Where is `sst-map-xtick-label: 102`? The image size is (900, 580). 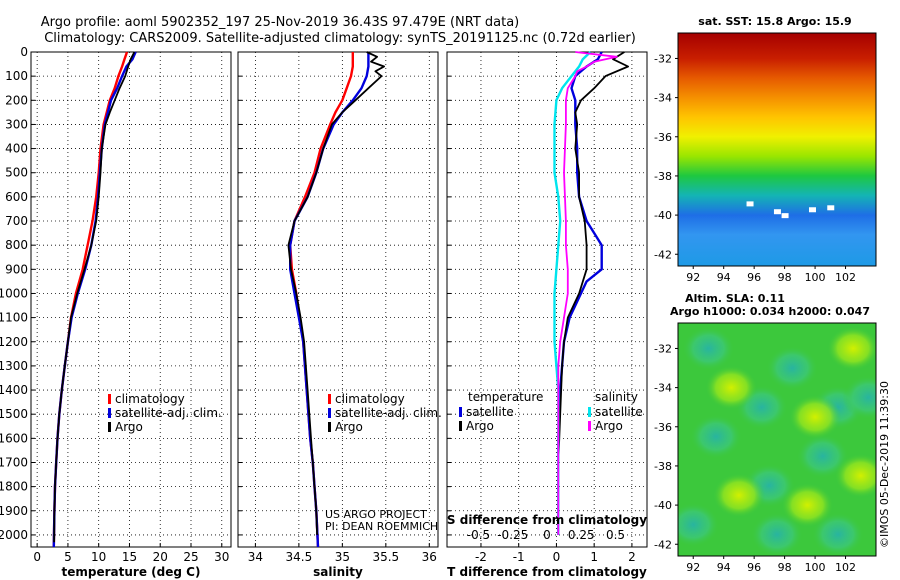 sst-map-xtick-label: 102 is located at coordinates (845, 277).